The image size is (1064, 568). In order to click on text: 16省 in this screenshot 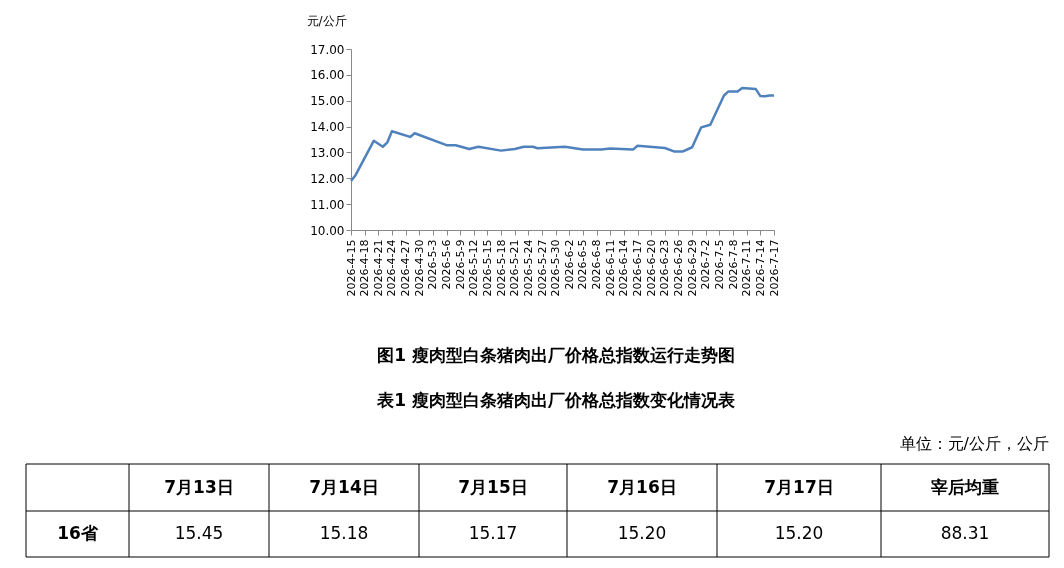, I will do `click(78, 533)`.